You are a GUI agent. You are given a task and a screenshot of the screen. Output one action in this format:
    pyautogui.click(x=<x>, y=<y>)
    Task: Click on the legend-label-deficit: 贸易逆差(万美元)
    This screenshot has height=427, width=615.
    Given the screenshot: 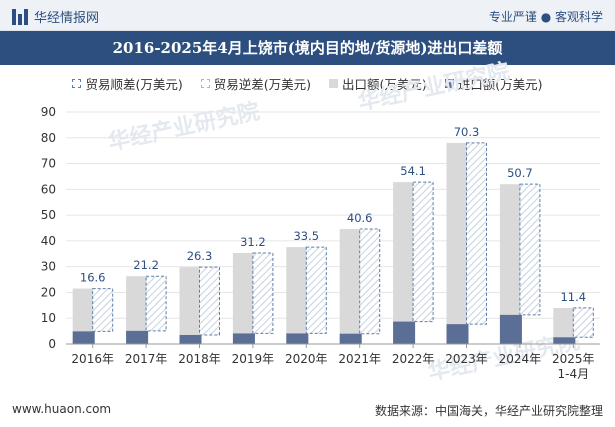 What is the action you would take?
    pyautogui.click(x=262, y=84)
    